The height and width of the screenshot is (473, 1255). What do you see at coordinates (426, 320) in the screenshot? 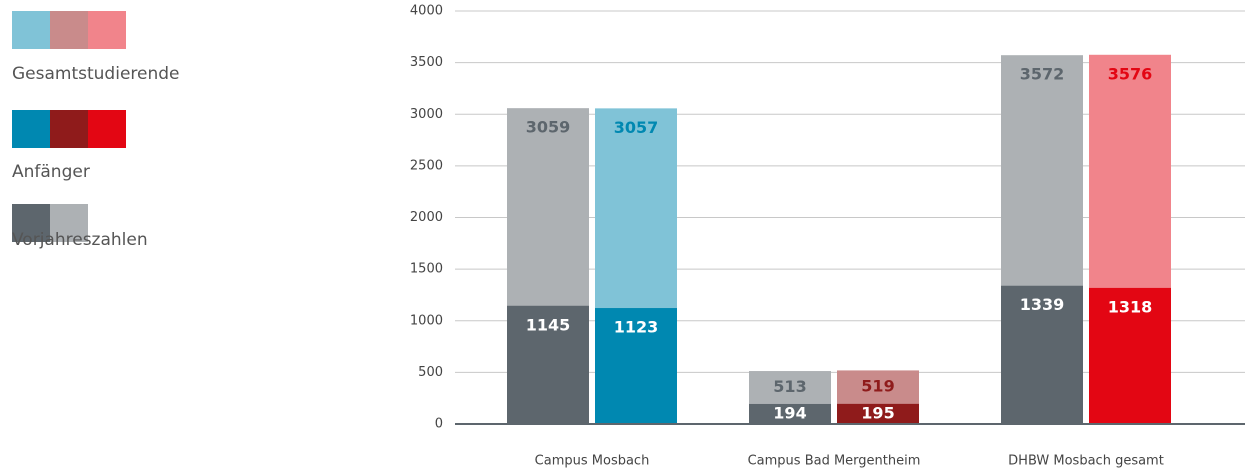
I see `y-tick-label: 1000` at bounding box center [426, 320].